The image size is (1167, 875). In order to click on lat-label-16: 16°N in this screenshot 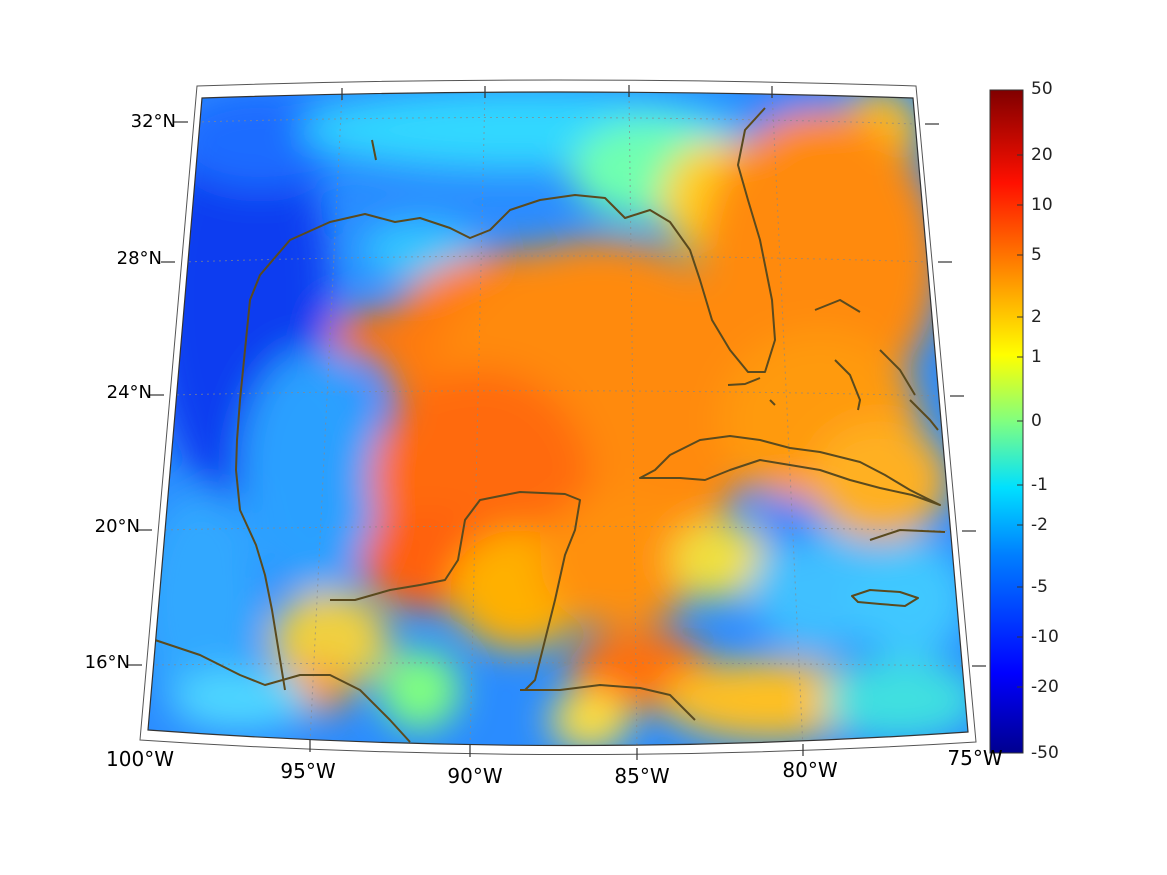, I will do `click(107, 662)`.